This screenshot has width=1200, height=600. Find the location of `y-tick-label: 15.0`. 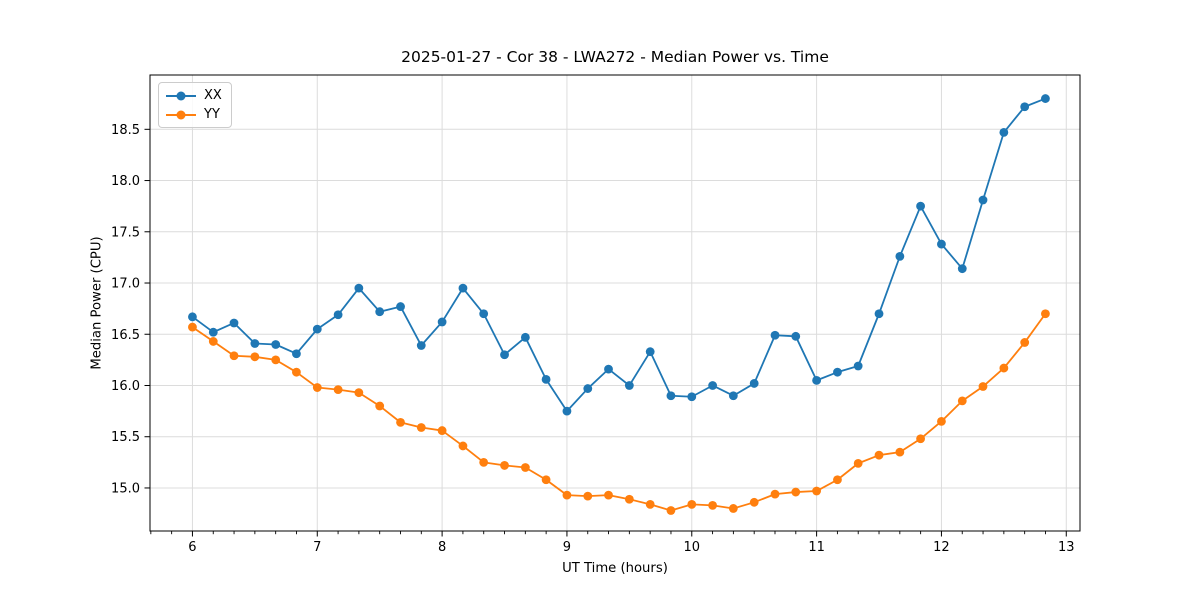

y-tick-label: 15.0 is located at coordinates (125, 488).